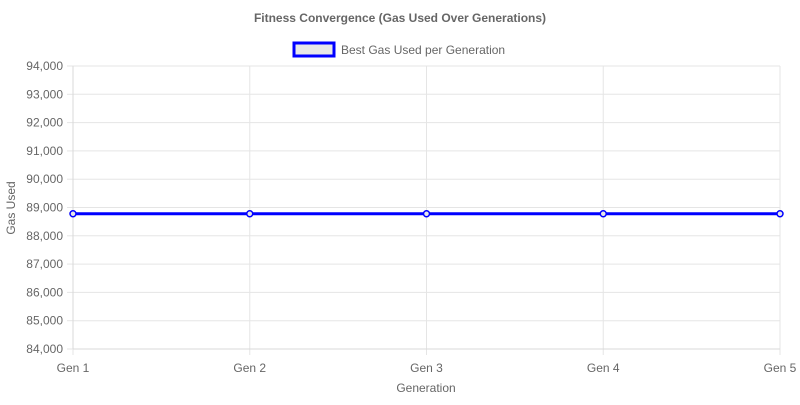 The height and width of the screenshot is (405, 800). Describe the element at coordinates (73, 368) in the screenshot. I see `x-tick-label: Gen 1` at that location.